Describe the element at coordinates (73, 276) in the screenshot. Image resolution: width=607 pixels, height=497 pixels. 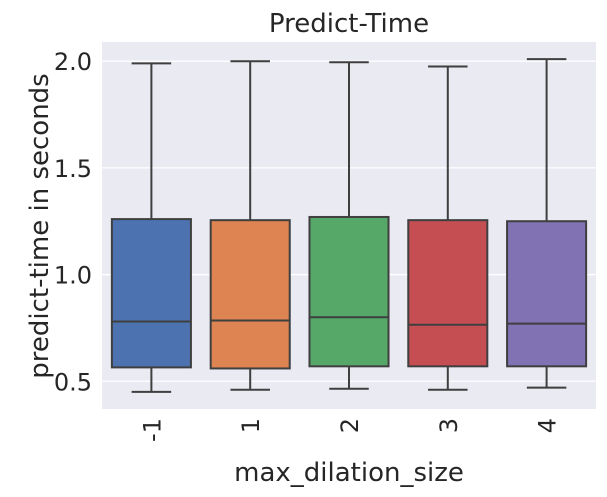
I see `y-tick-label: 1.0` at that location.